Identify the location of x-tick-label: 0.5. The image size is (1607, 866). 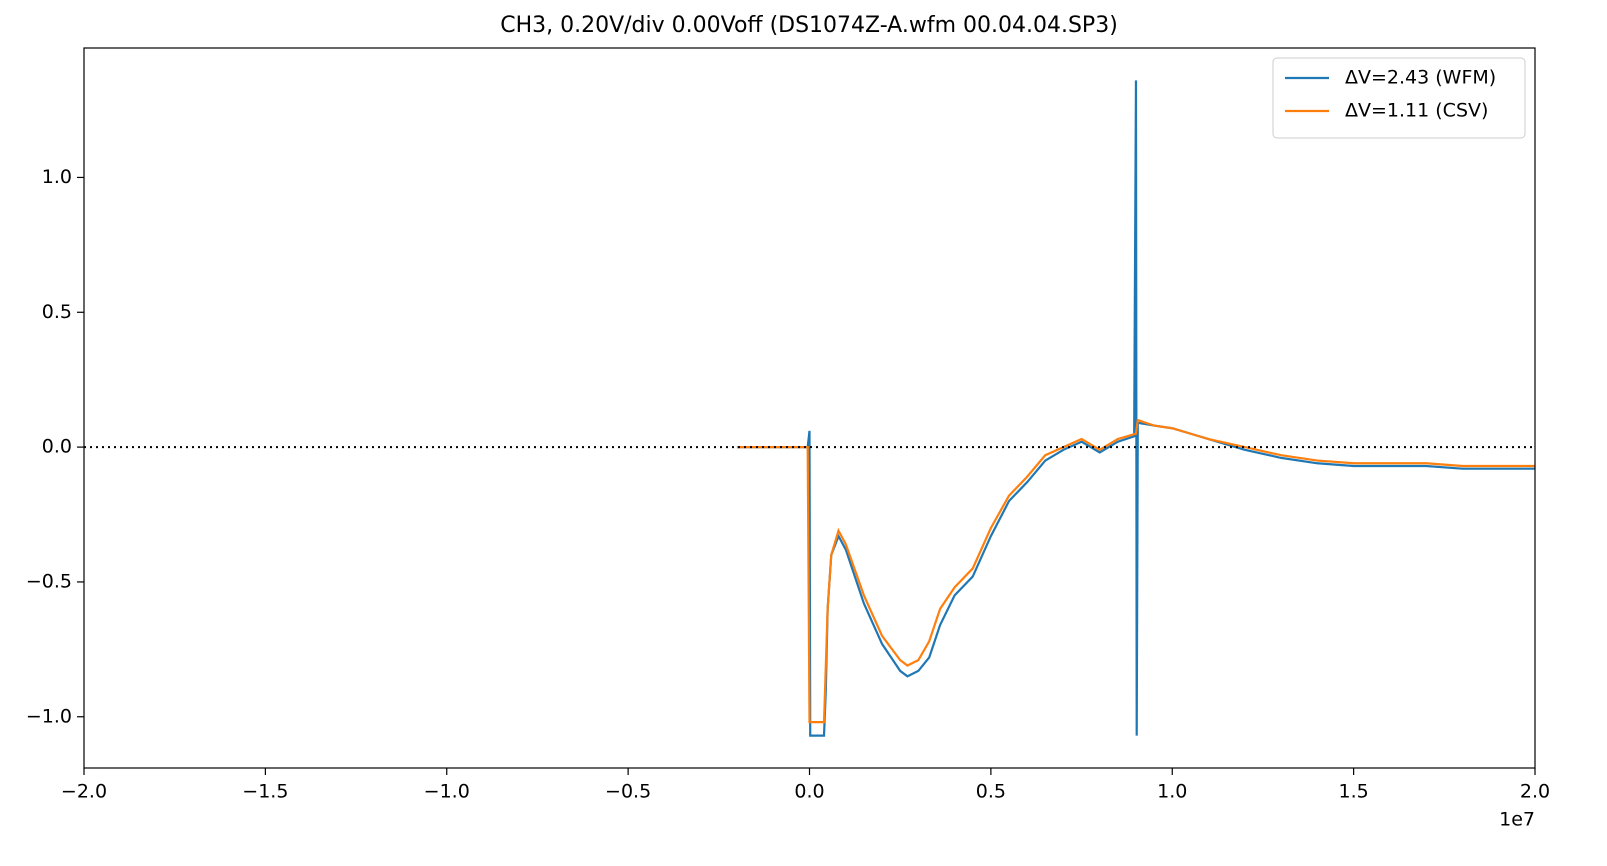
(991, 792).